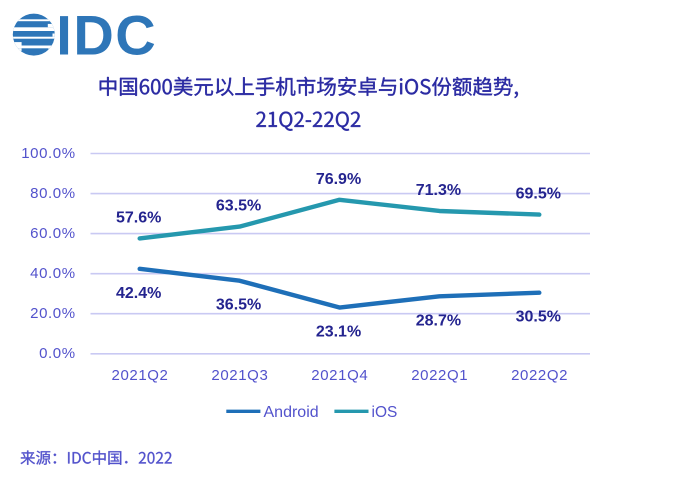 This screenshot has width=675, height=480. I want to click on svg-text: IDC, so click(106, 34).